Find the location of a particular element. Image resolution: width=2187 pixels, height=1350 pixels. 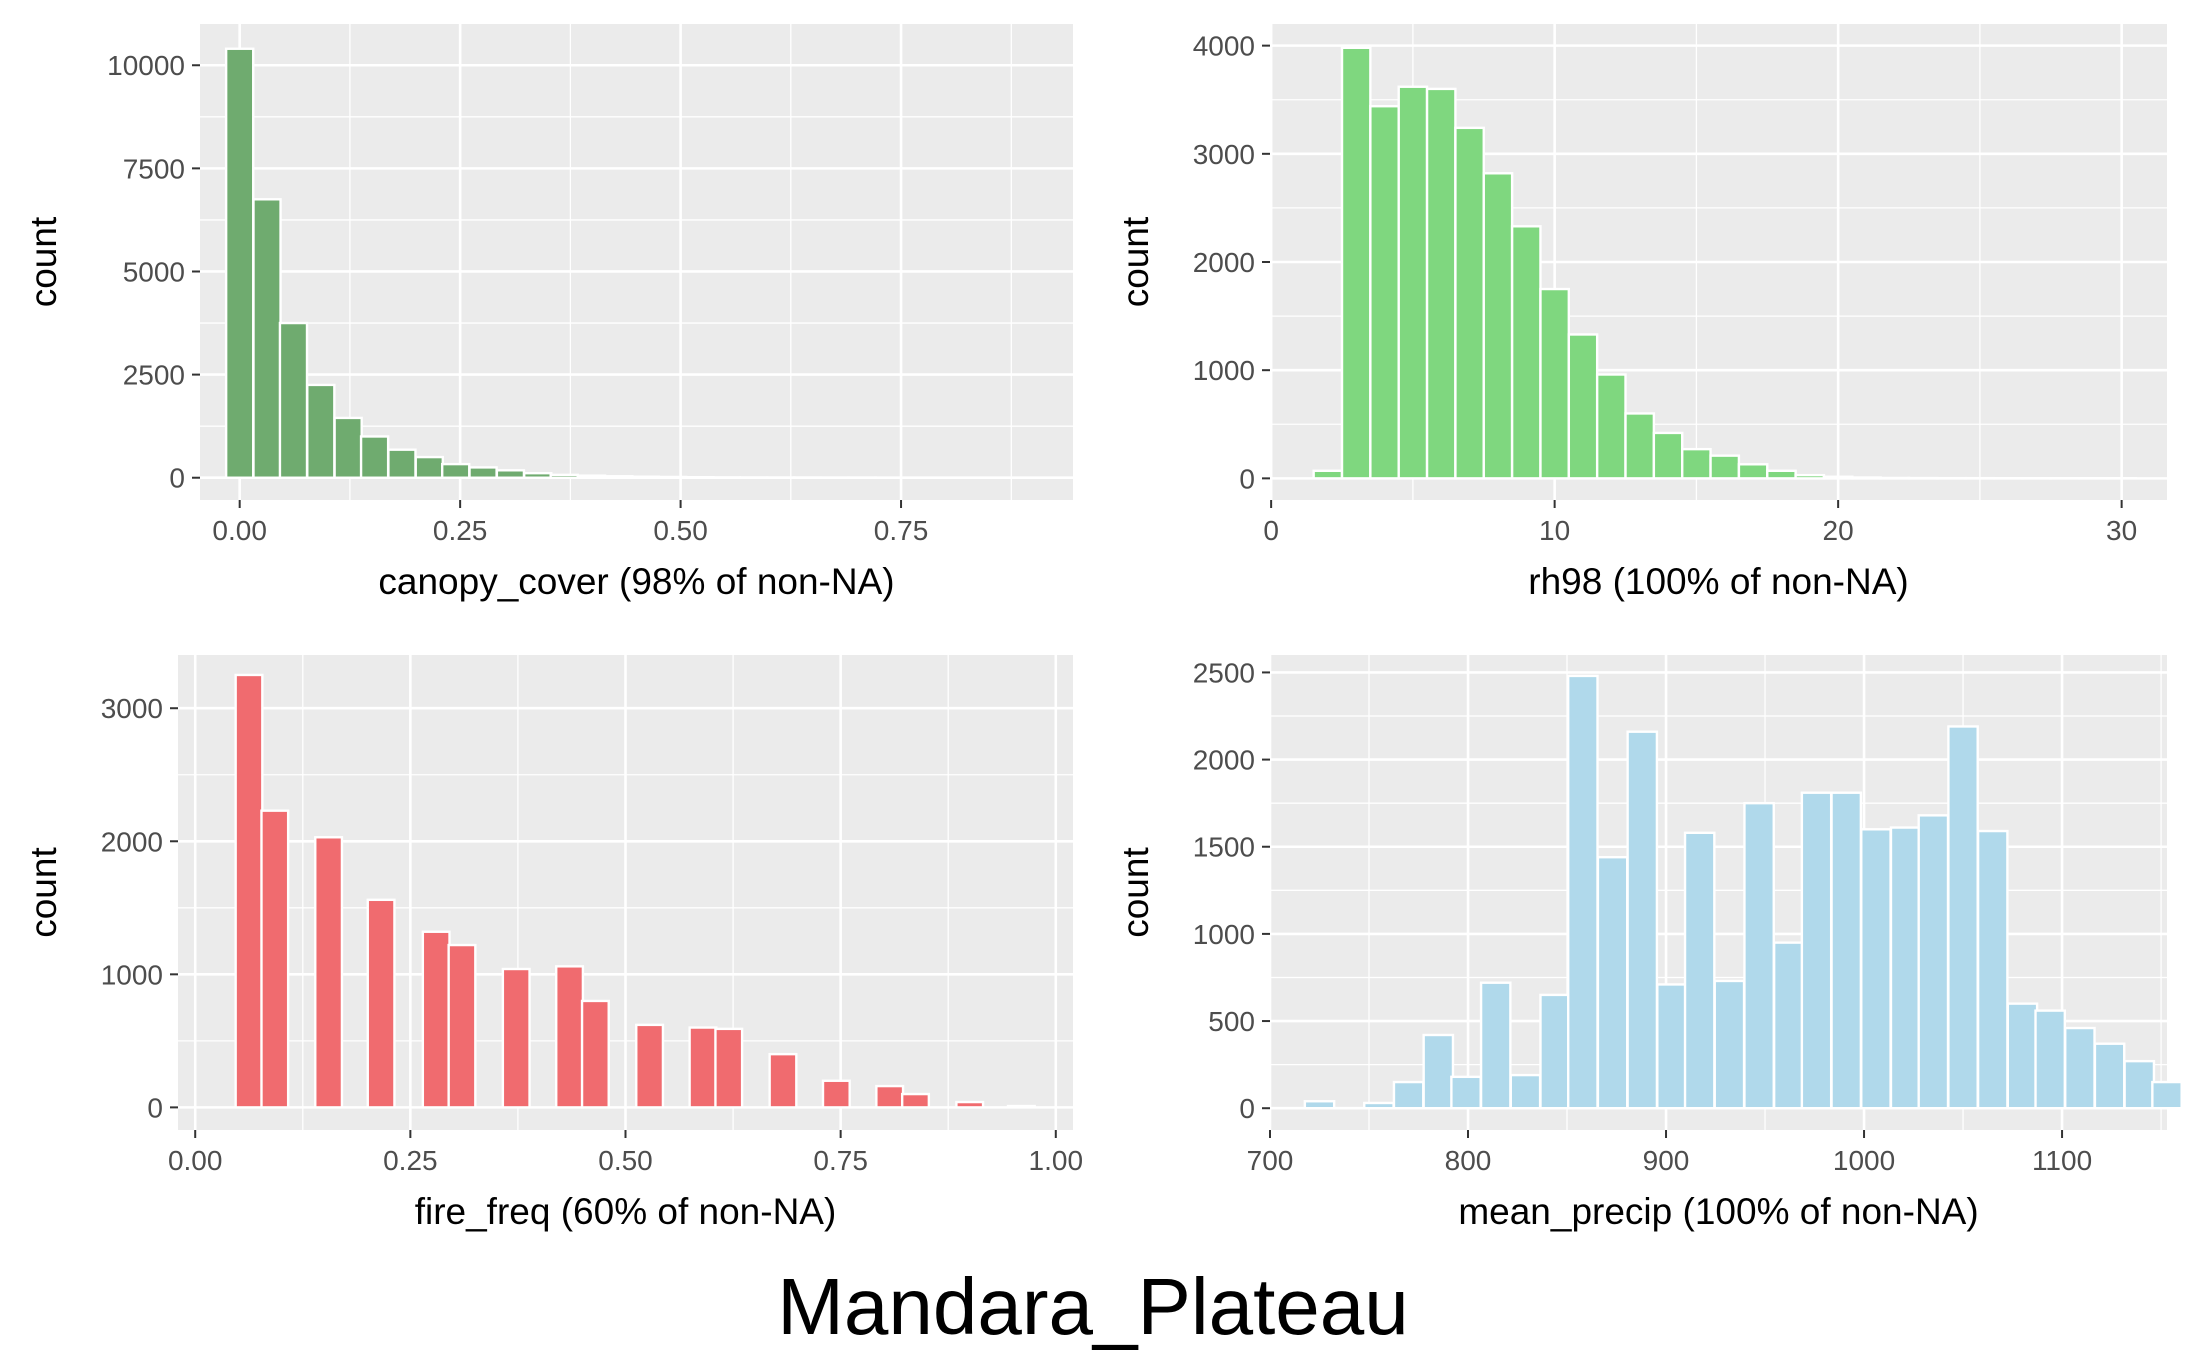

y-tick-label: 1000 is located at coordinates (132, 974).